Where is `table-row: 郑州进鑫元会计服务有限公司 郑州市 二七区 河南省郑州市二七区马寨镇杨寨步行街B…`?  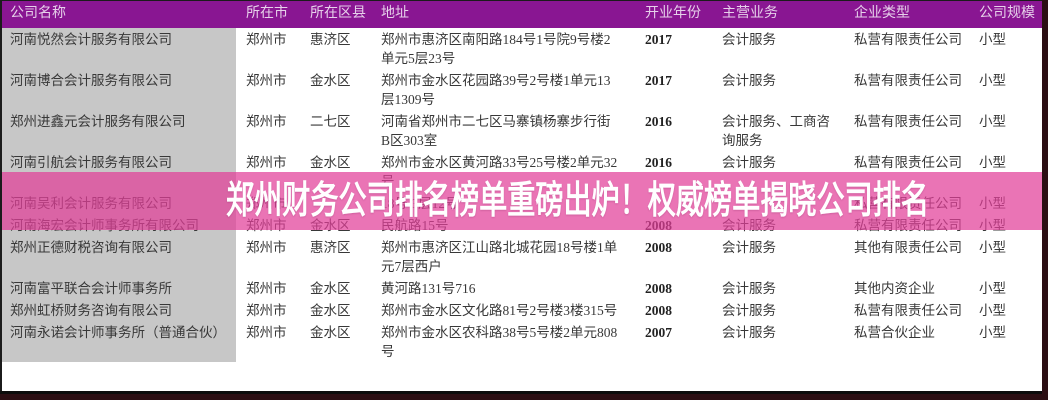 table-row: 郑州进鑫元会计服务有限公司 郑州市 二七区 河南省郑州市二七区马寨镇杨寨步行街B… is located at coordinates (521, 130).